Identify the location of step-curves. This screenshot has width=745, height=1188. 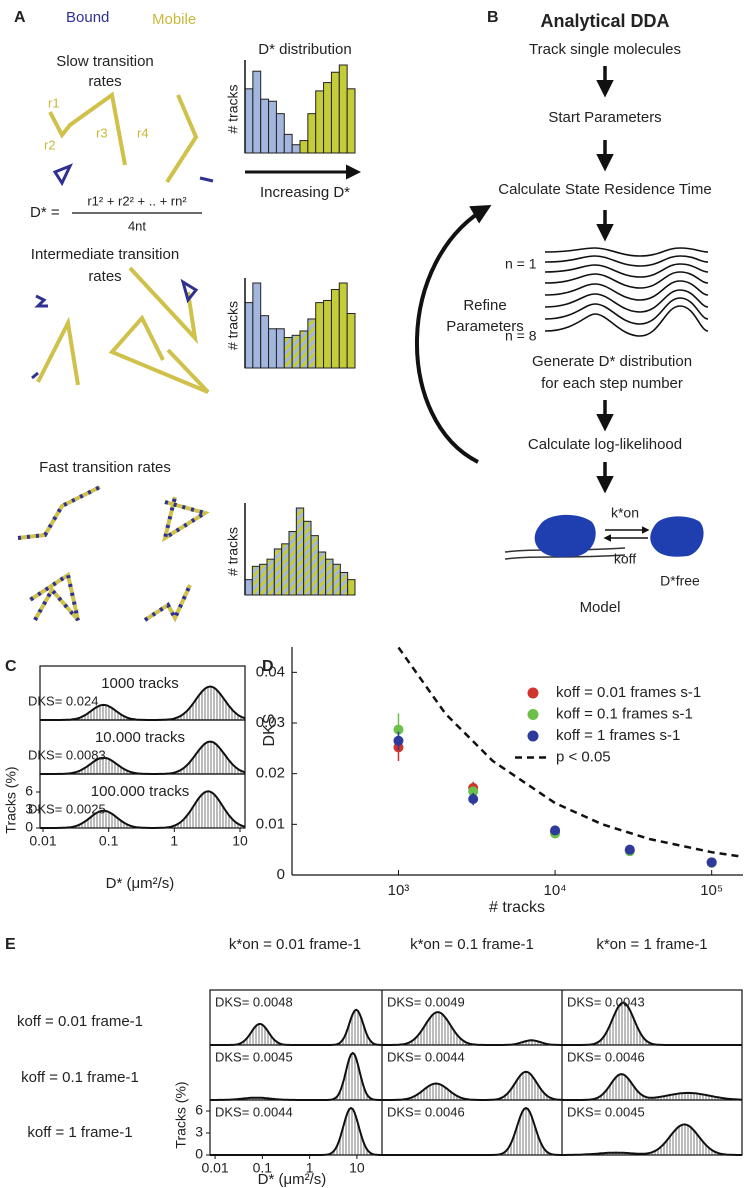
(626, 292).